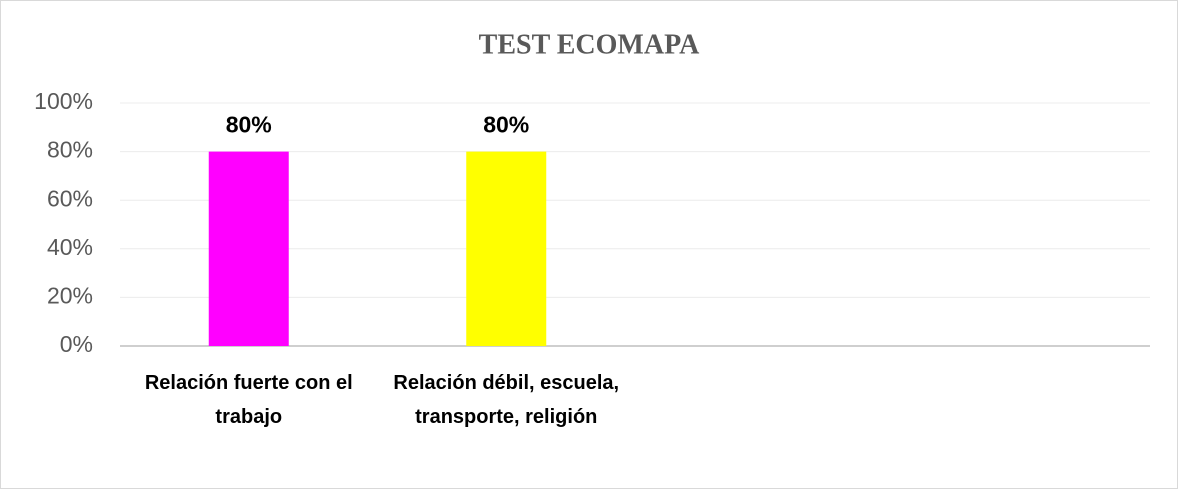 This screenshot has height=489, width=1178. Describe the element at coordinates (70, 295) in the screenshot. I see `y-tick-label: 20%` at that location.